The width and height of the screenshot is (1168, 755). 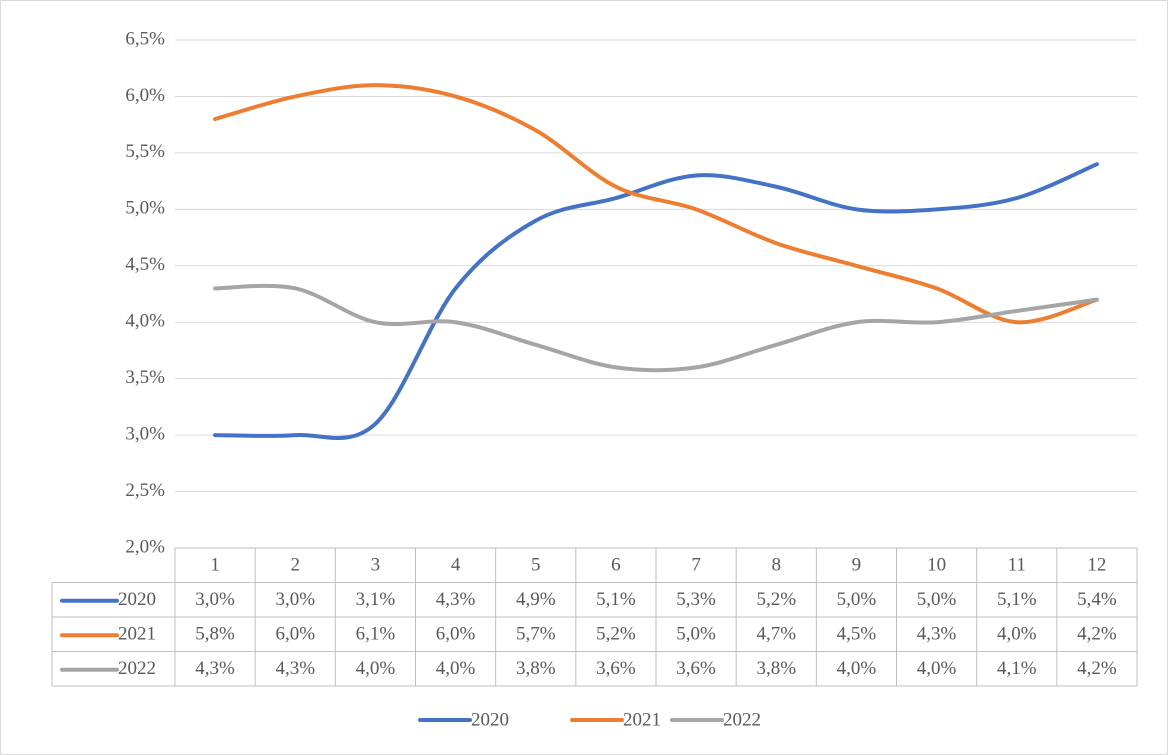 What do you see at coordinates (145, 321) in the screenshot?
I see `y-tick-label: 4,0%` at bounding box center [145, 321].